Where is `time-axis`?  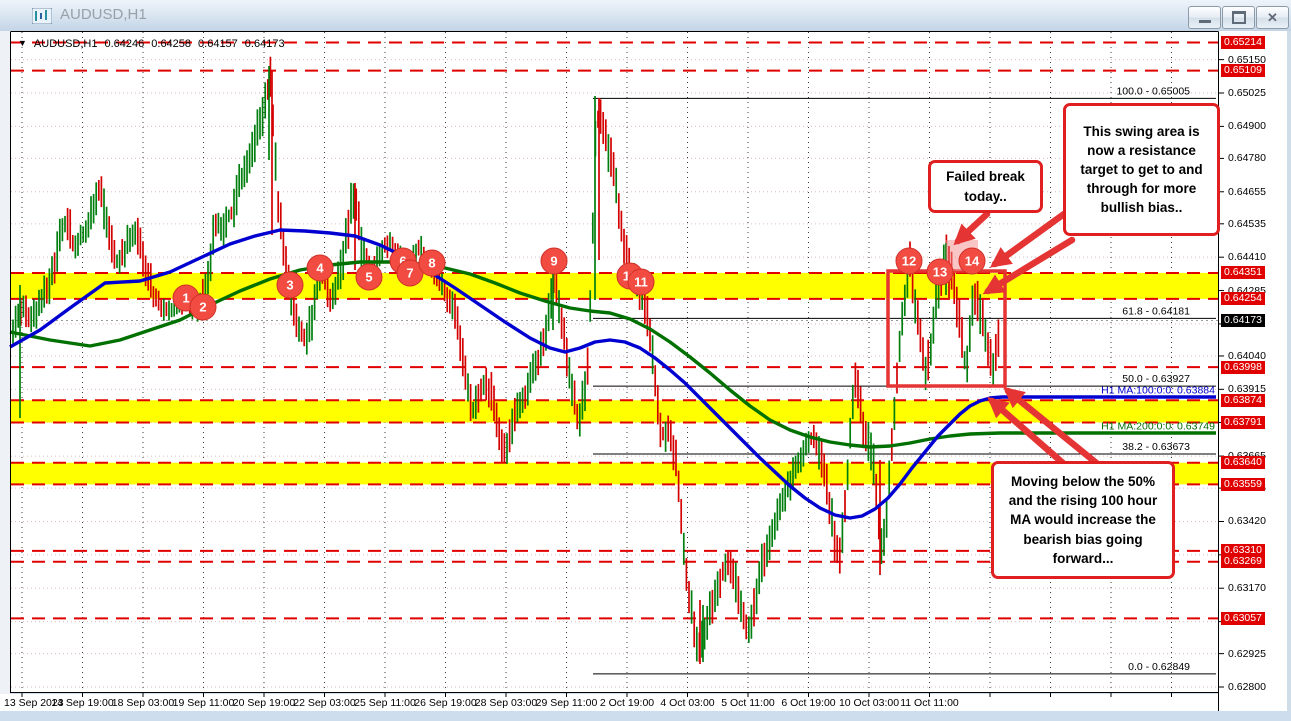
time-axis is located at coordinates (609, 702).